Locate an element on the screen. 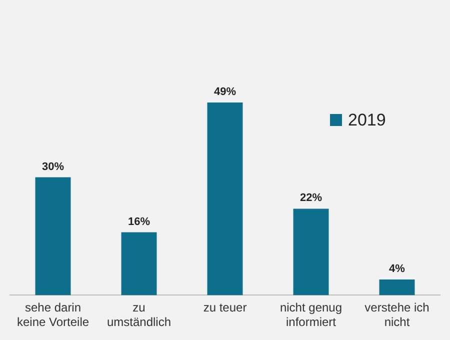  x-tick-label: zu teuer is located at coordinates (225, 307).